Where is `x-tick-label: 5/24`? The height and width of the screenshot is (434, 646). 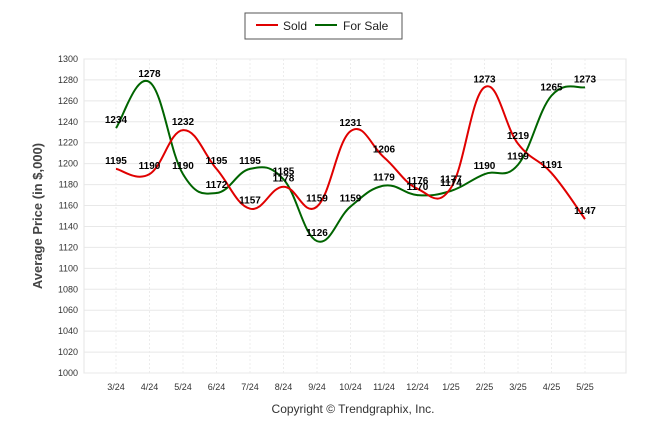 x-tick-label: 5/24 is located at coordinates (183, 387).